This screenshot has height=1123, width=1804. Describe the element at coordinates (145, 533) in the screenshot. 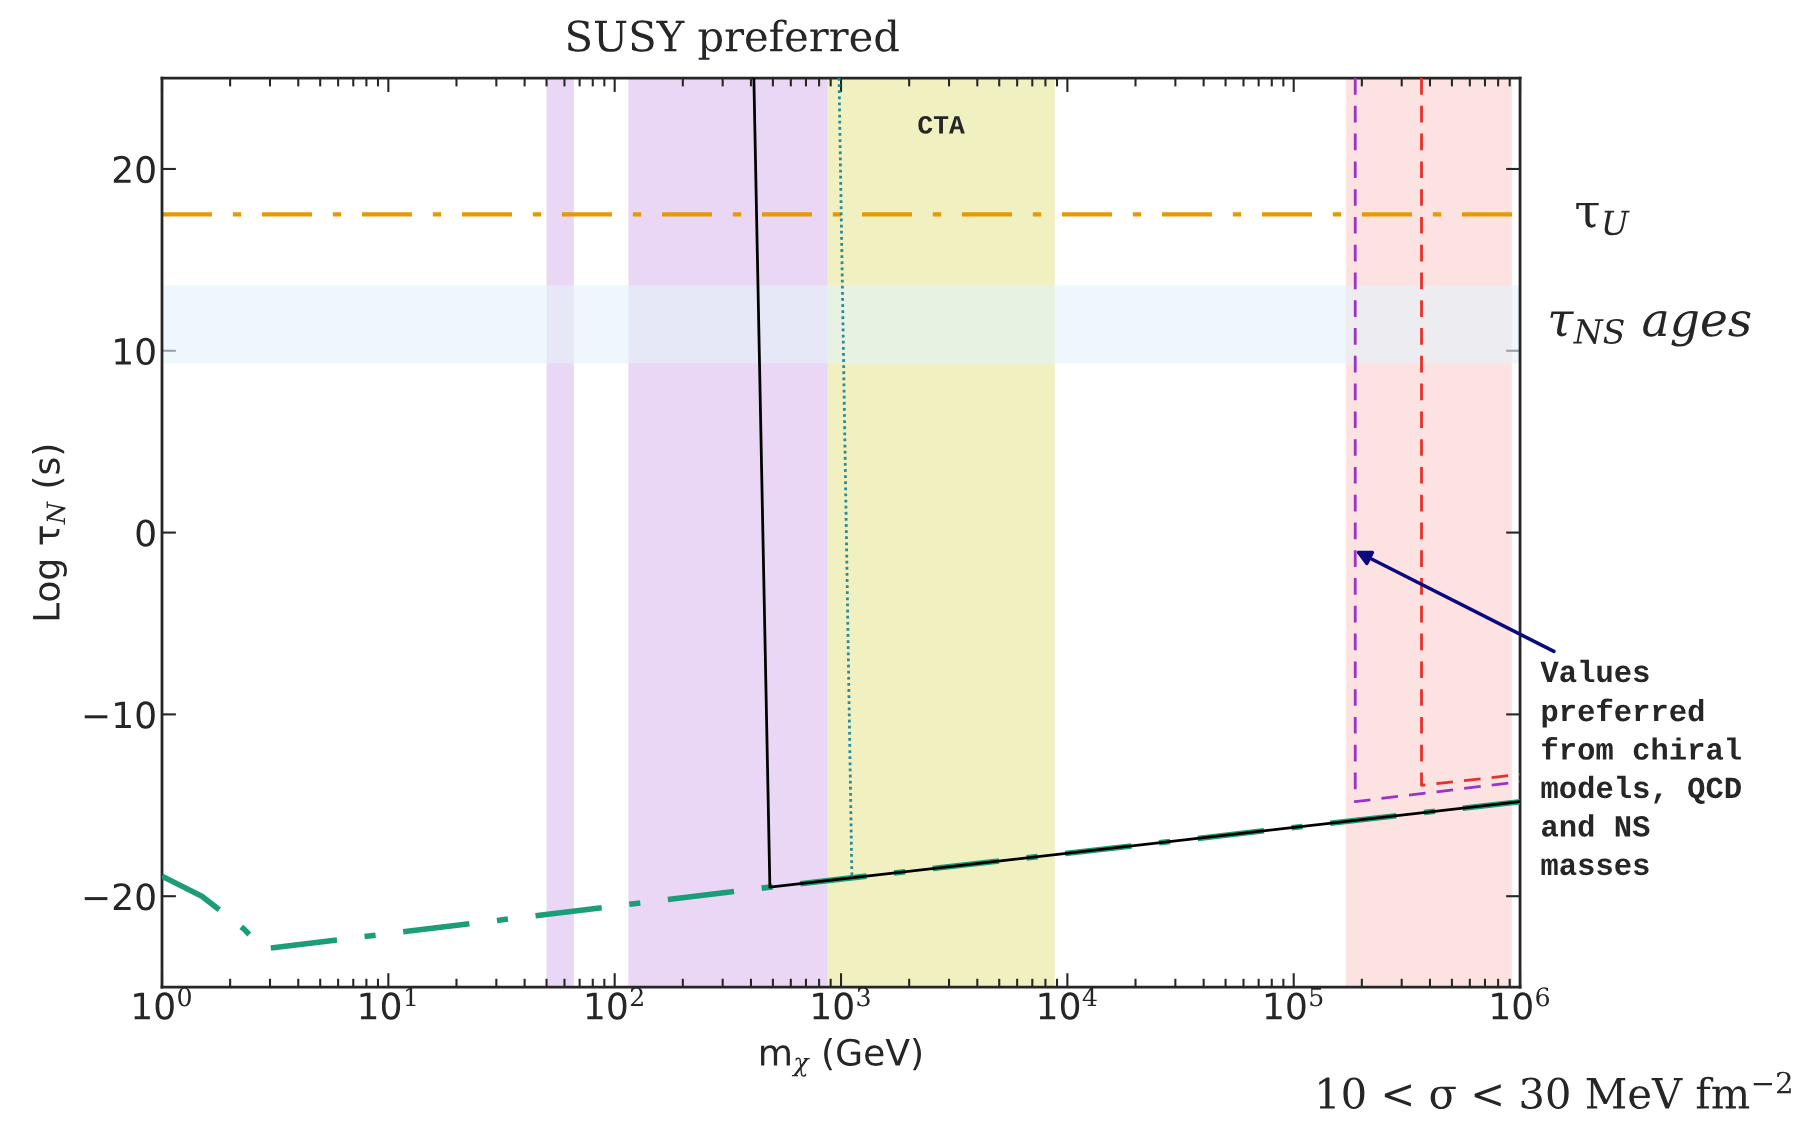

I see `y-tick-label: 0` at that location.